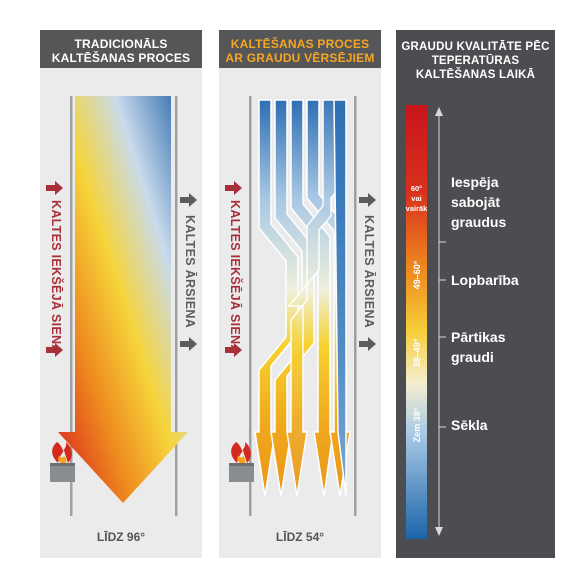 This screenshot has width=576, height=569. I want to click on axis-up-arrow-icon, so click(439, 111).